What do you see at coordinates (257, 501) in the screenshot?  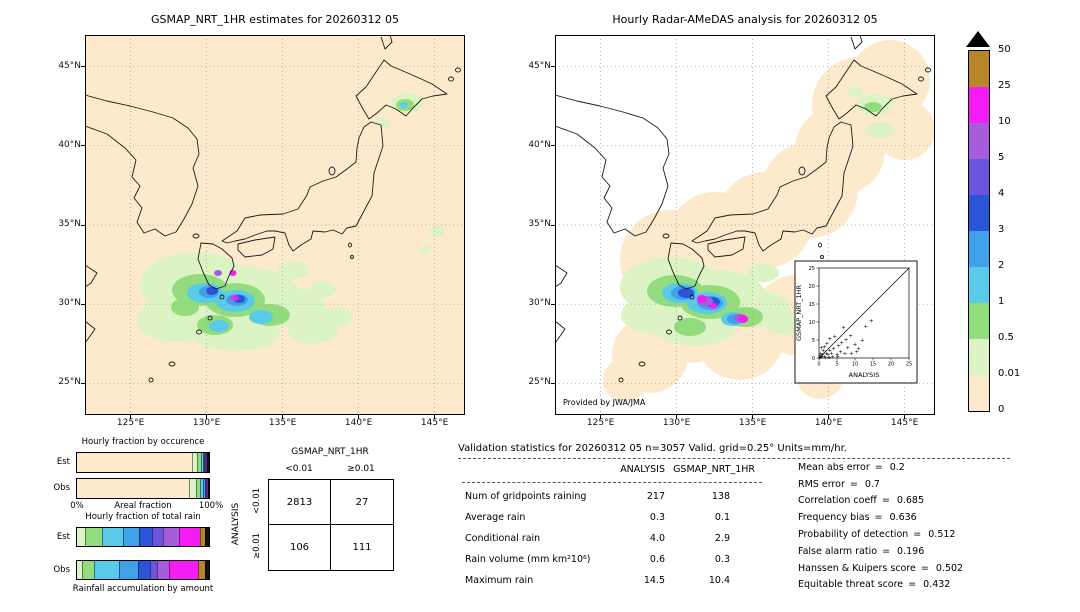 I see `contingency-row-label-lt: <0.01` at bounding box center [257, 501].